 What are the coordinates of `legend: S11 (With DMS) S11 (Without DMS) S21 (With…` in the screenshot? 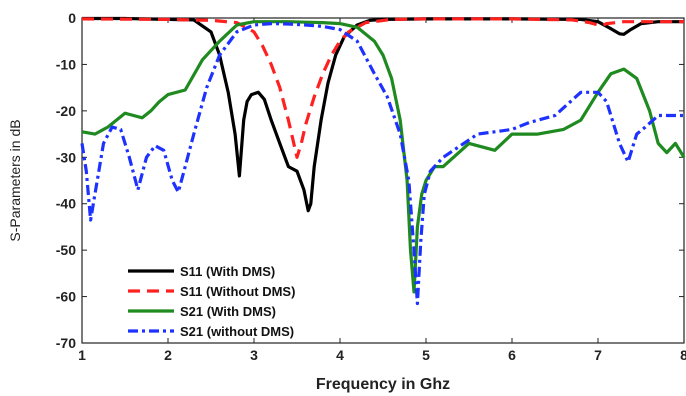 It's located at (211, 301).